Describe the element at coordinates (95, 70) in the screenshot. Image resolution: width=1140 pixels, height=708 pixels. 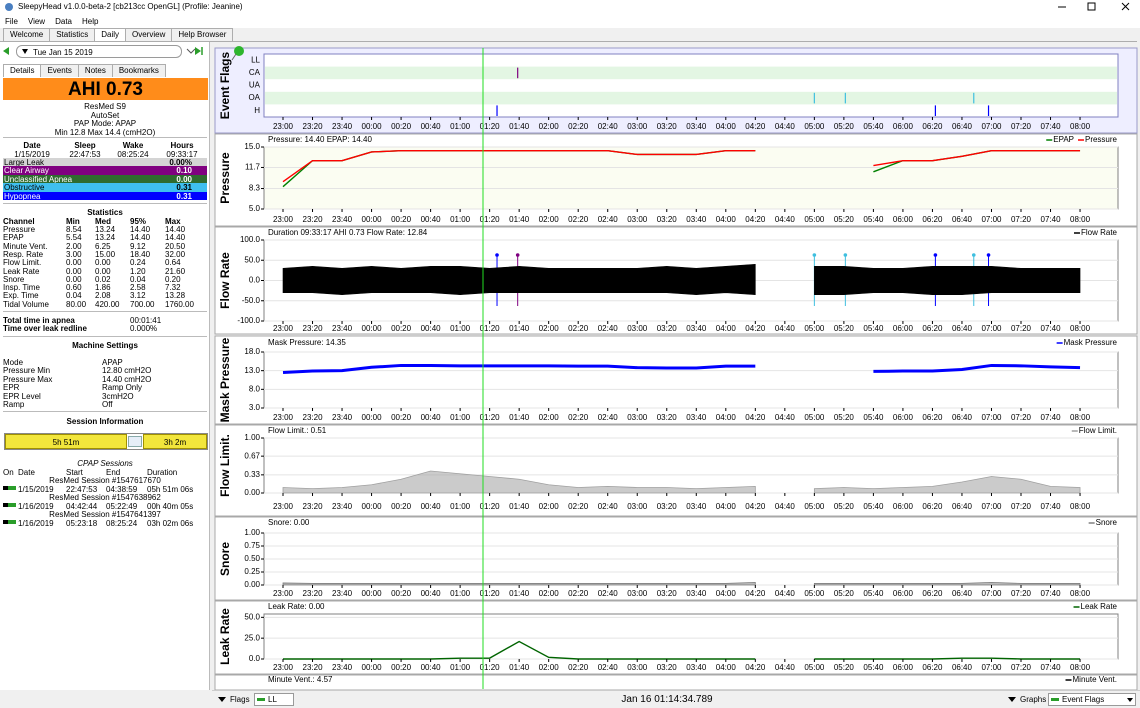
I see `side-tab: Notes` at that location.